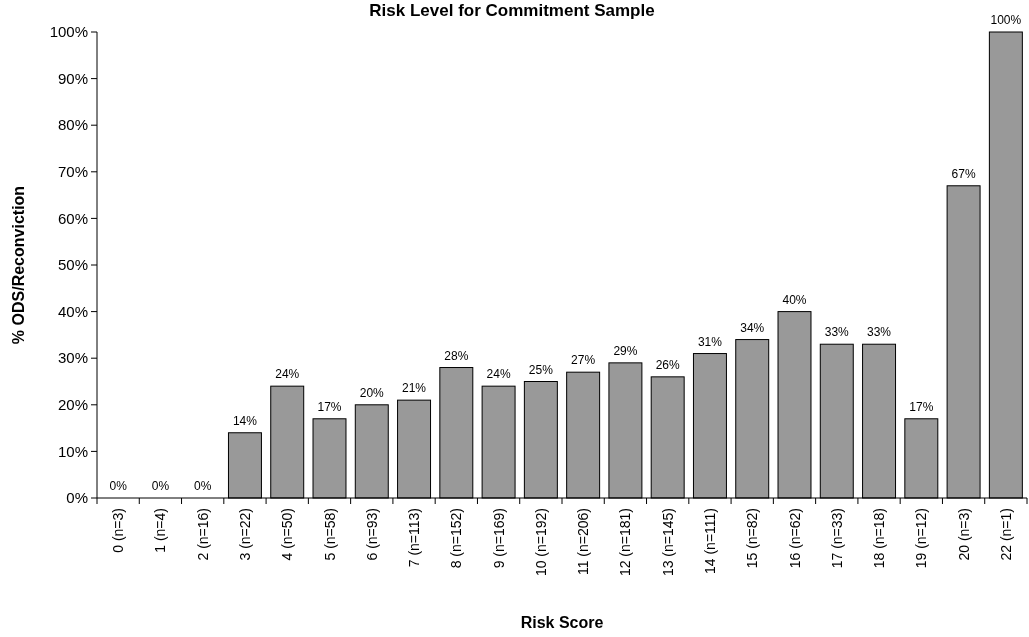 The height and width of the screenshot is (637, 1029). What do you see at coordinates (72, 405) in the screenshot?
I see `y-tick-label: 20%` at bounding box center [72, 405].